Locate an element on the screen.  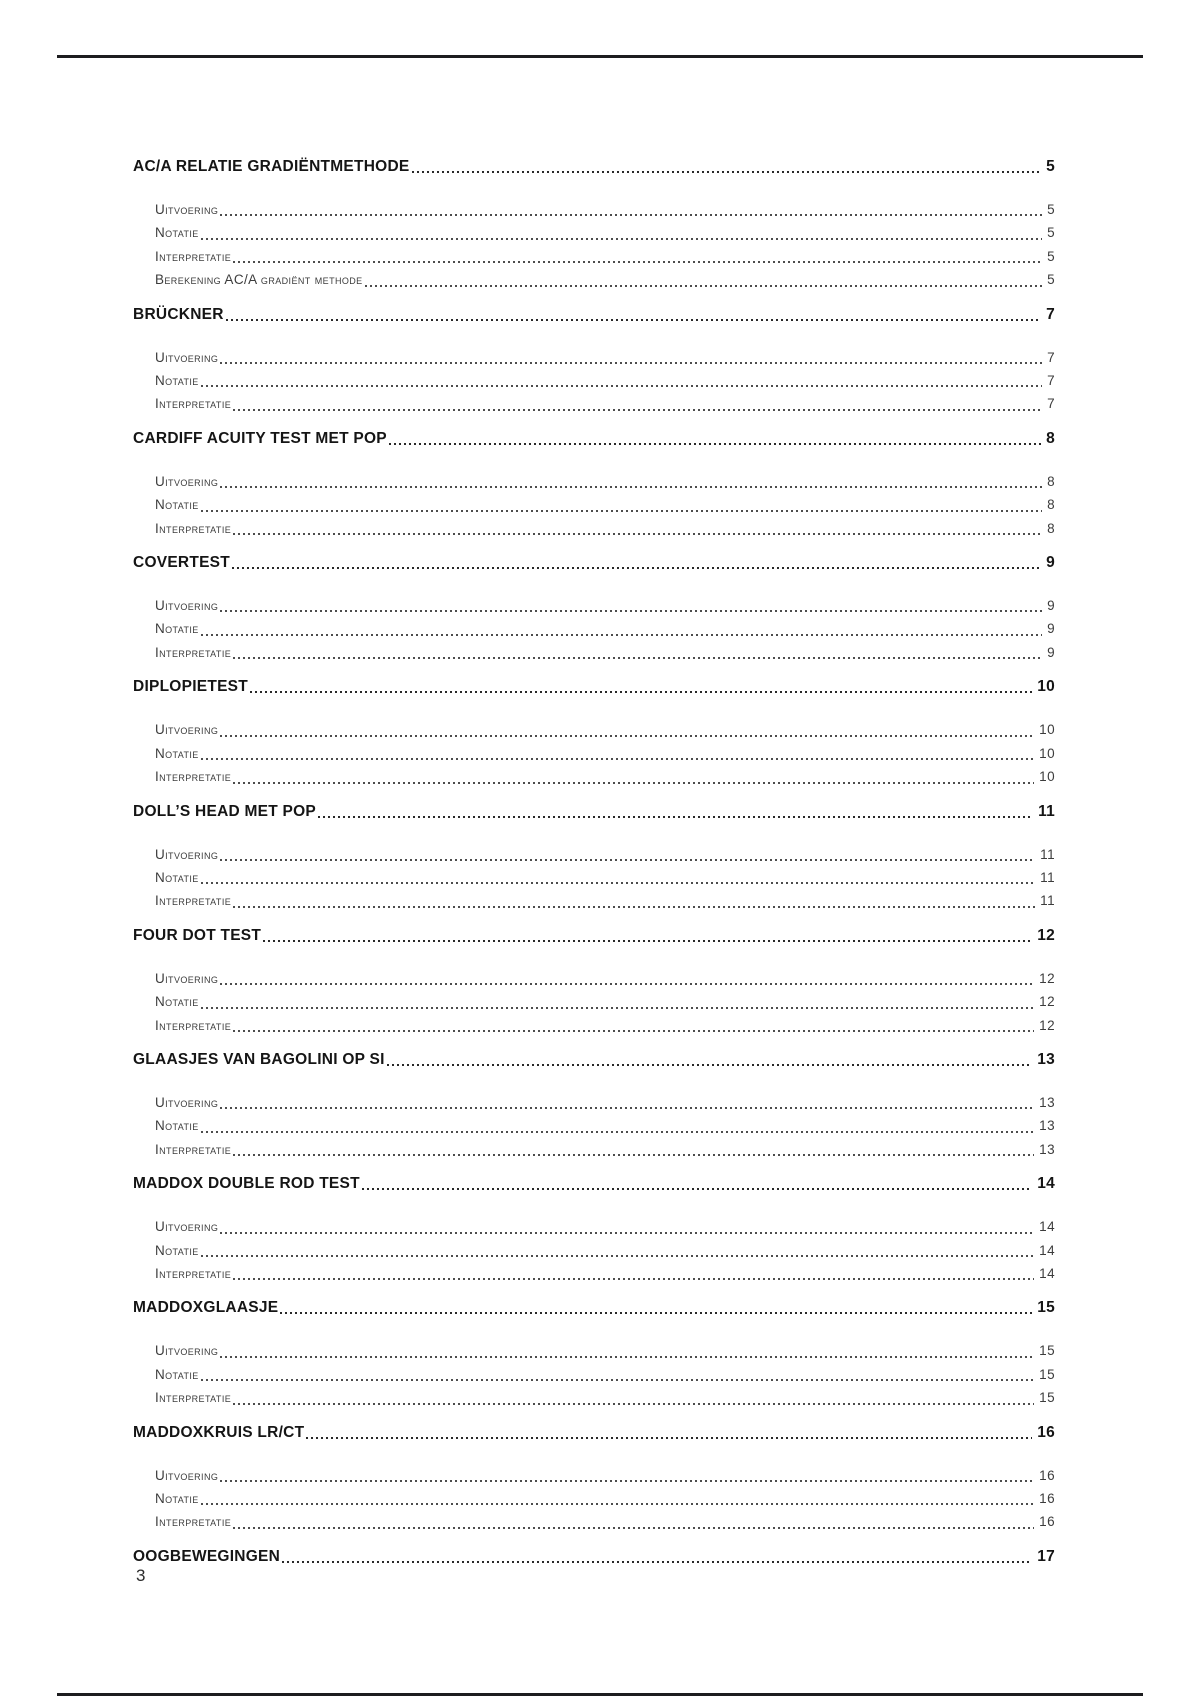
toc-entry-sub: Uitvoering 8 is located at coordinates (594, 481).